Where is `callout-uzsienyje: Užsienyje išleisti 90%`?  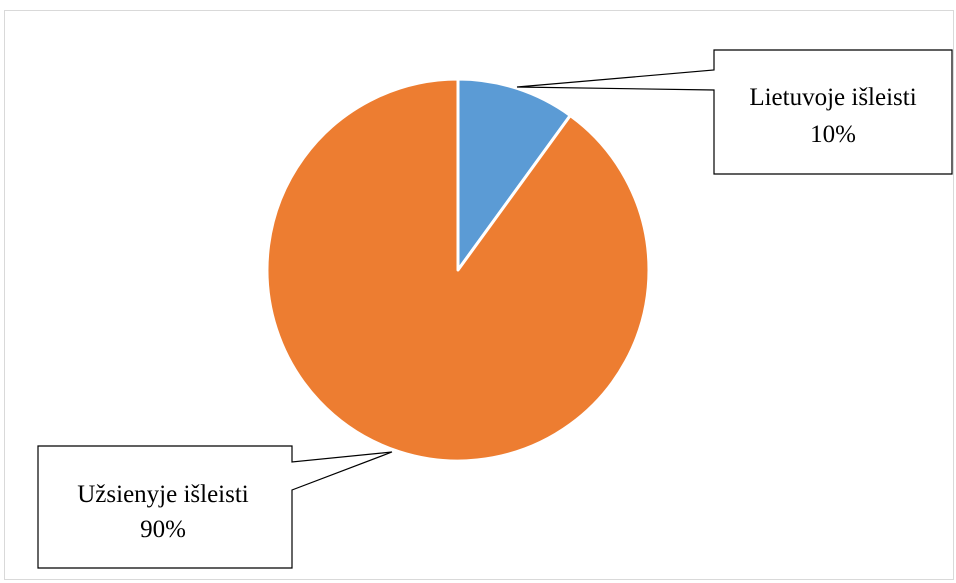 callout-uzsienyje: Užsienyje išleisti 90% is located at coordinates (215, 507).